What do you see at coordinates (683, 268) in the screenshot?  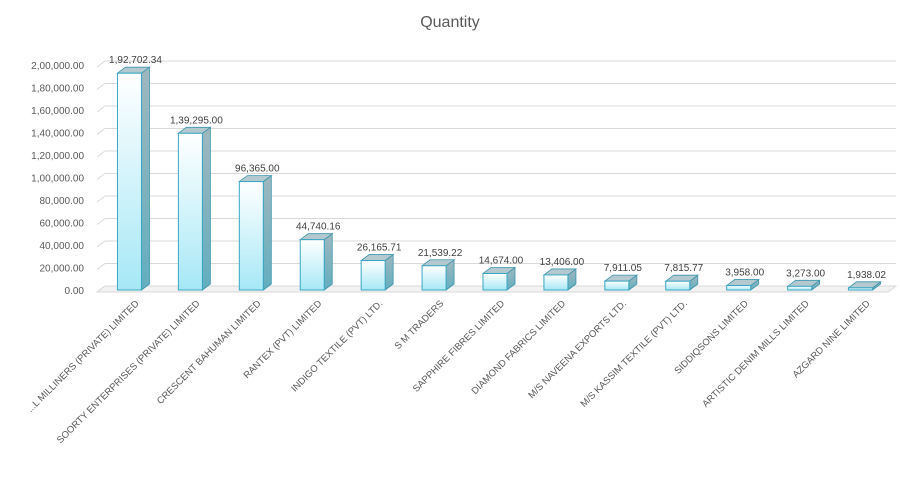 I see `data-label: 7,815.77` at bounding box center [683, 268].